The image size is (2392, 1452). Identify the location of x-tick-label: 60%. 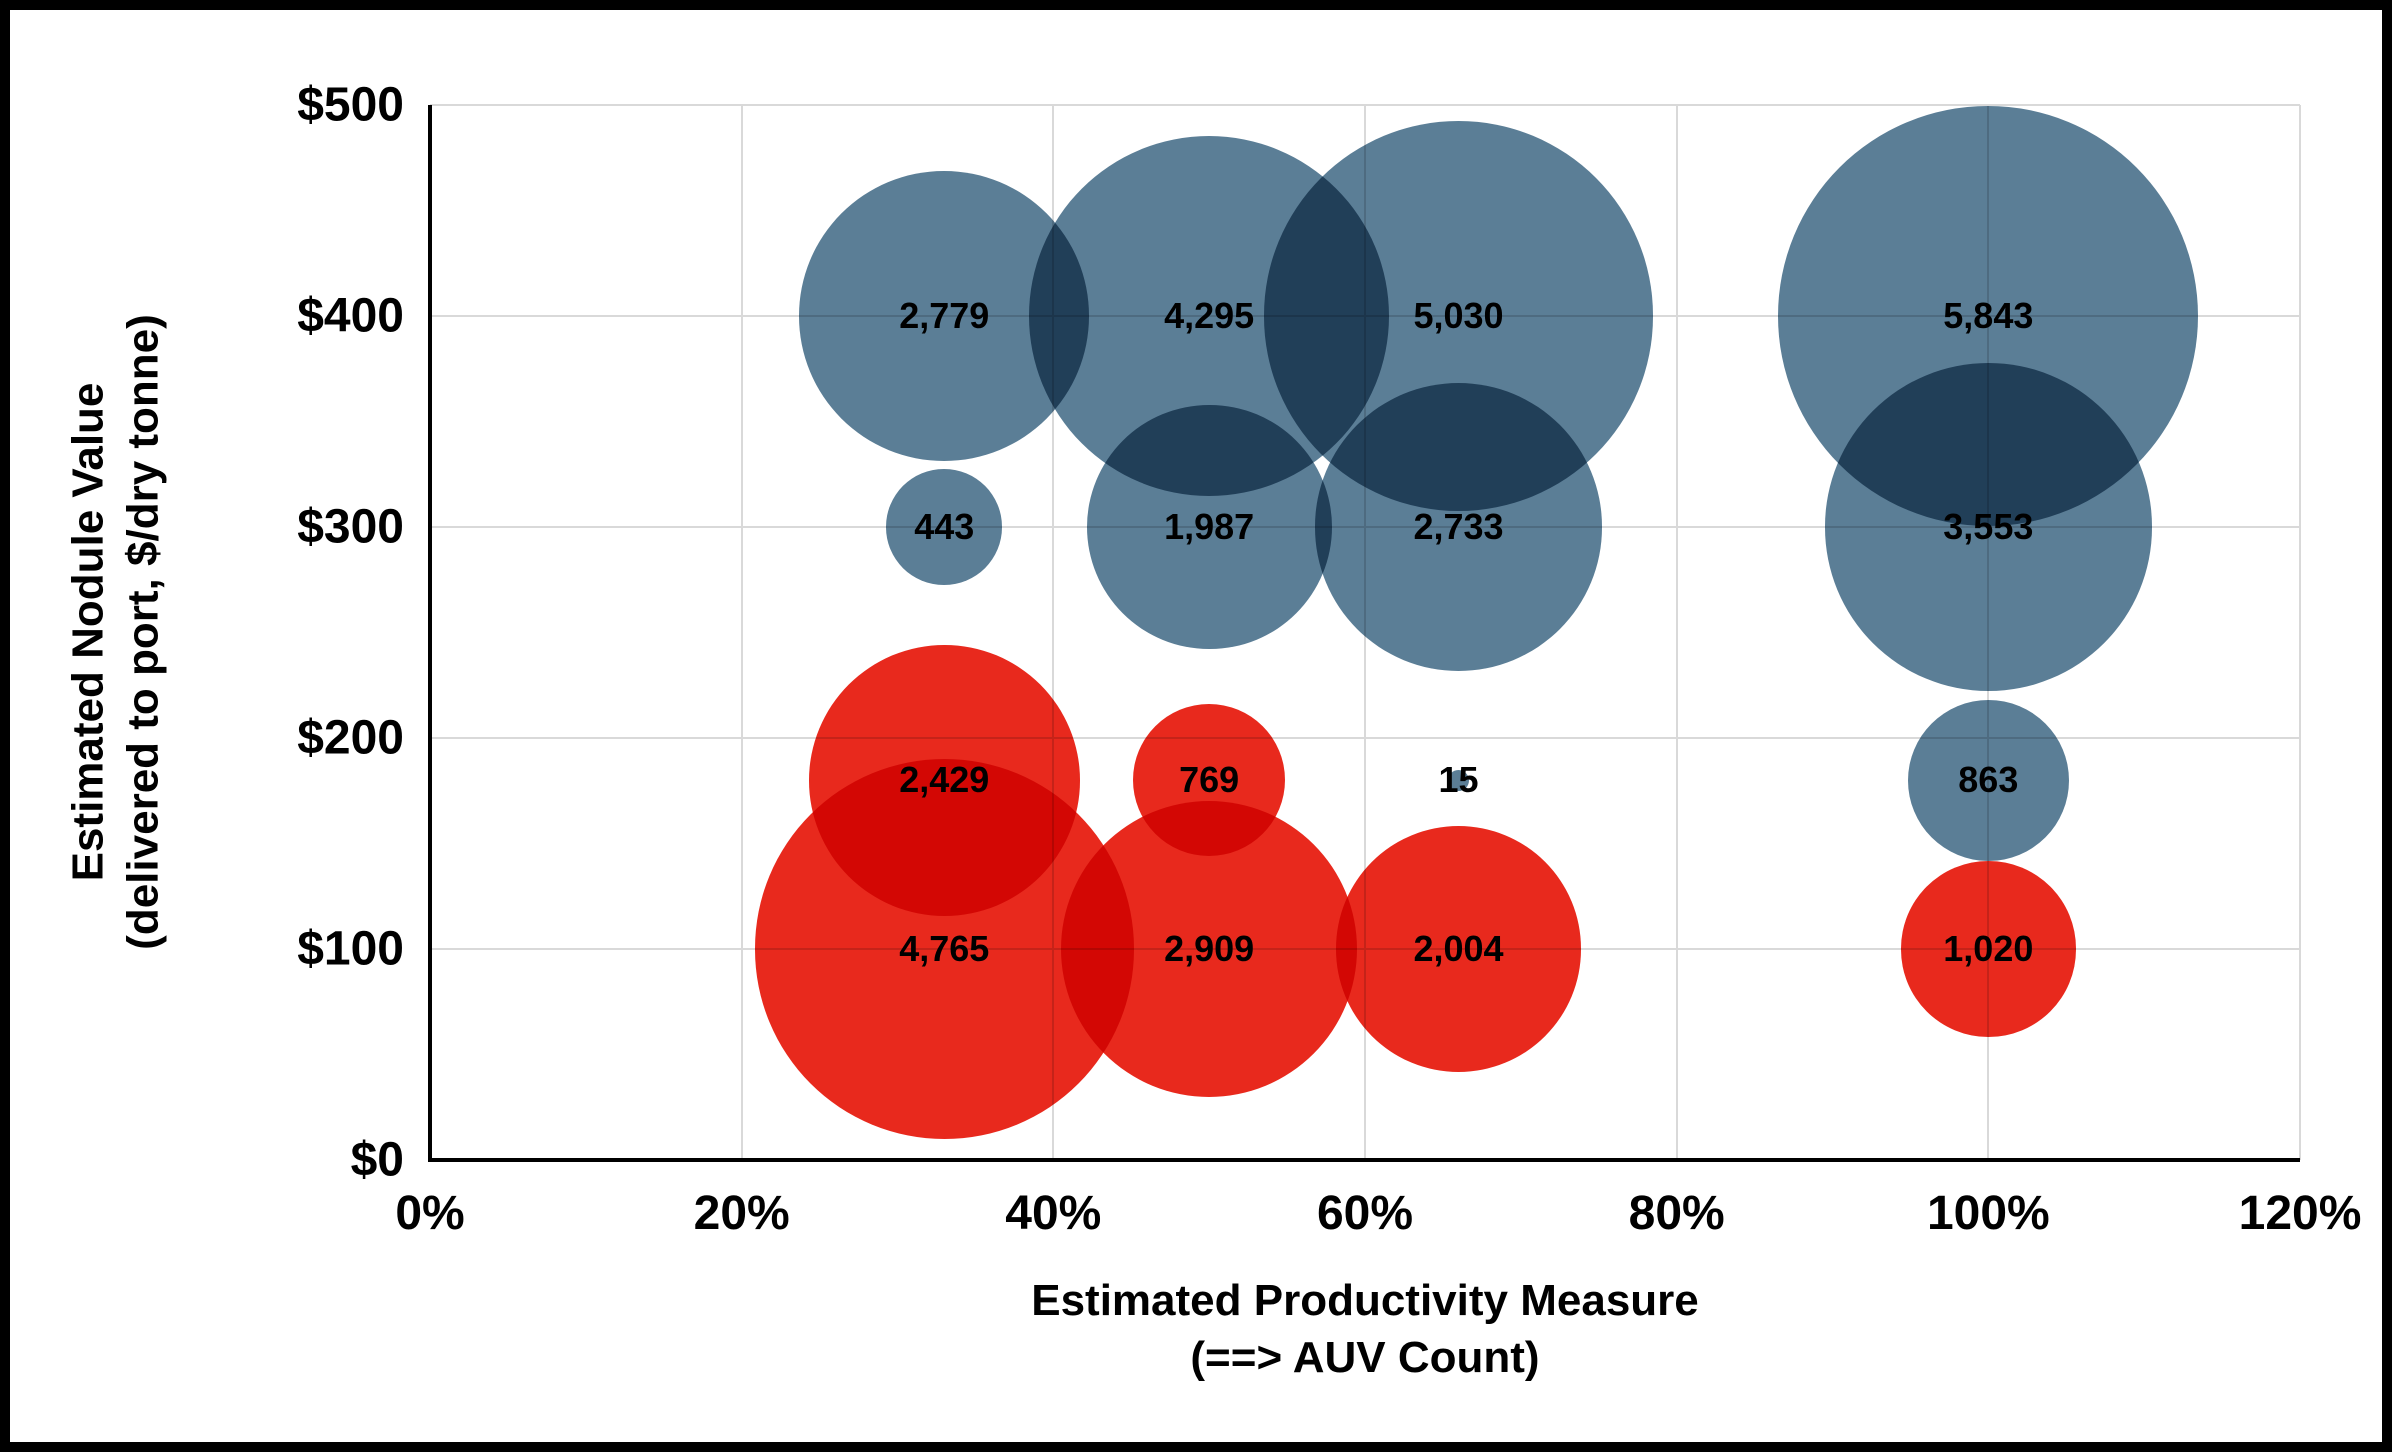
(1365, 1213).